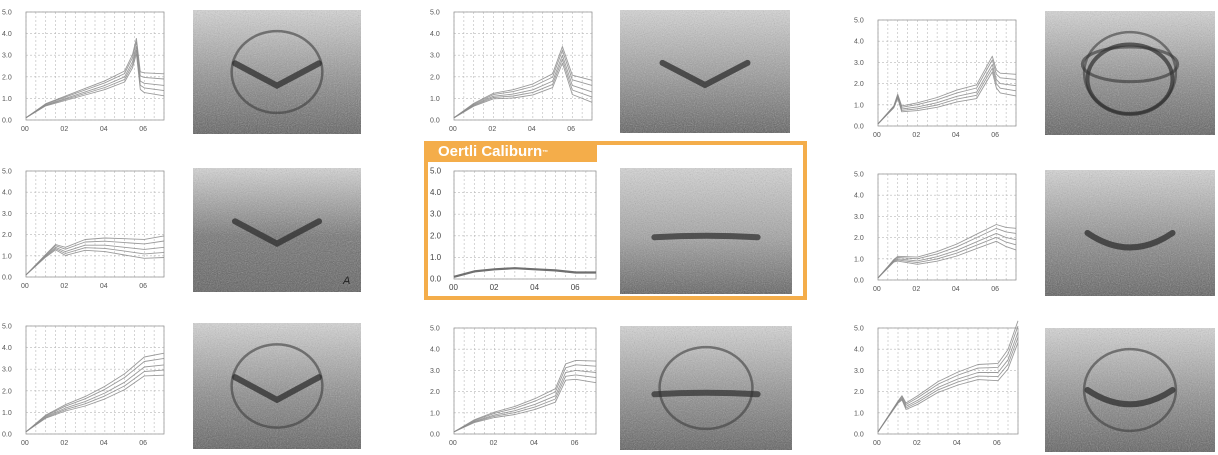 This screenshot has width=1218, height=455. What do you see at coordinates (85, 229) in the screenshot?
I see `force-chart-4: 0.0 1.0 2.0 3.0 4.0 5.0 00 02 04 06` at bounding box center [85, 229].